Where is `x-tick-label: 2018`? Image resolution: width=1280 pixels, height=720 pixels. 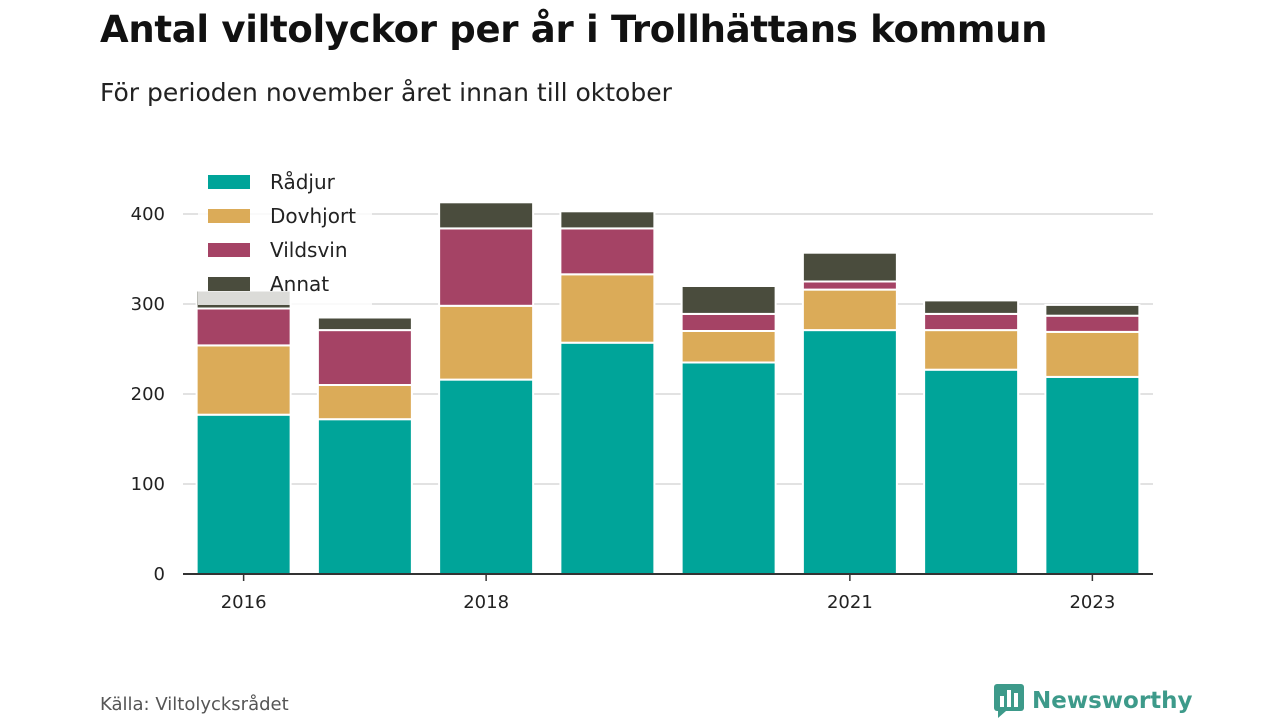
x-tick-label: 2018 is located at coordinates (486, 602).